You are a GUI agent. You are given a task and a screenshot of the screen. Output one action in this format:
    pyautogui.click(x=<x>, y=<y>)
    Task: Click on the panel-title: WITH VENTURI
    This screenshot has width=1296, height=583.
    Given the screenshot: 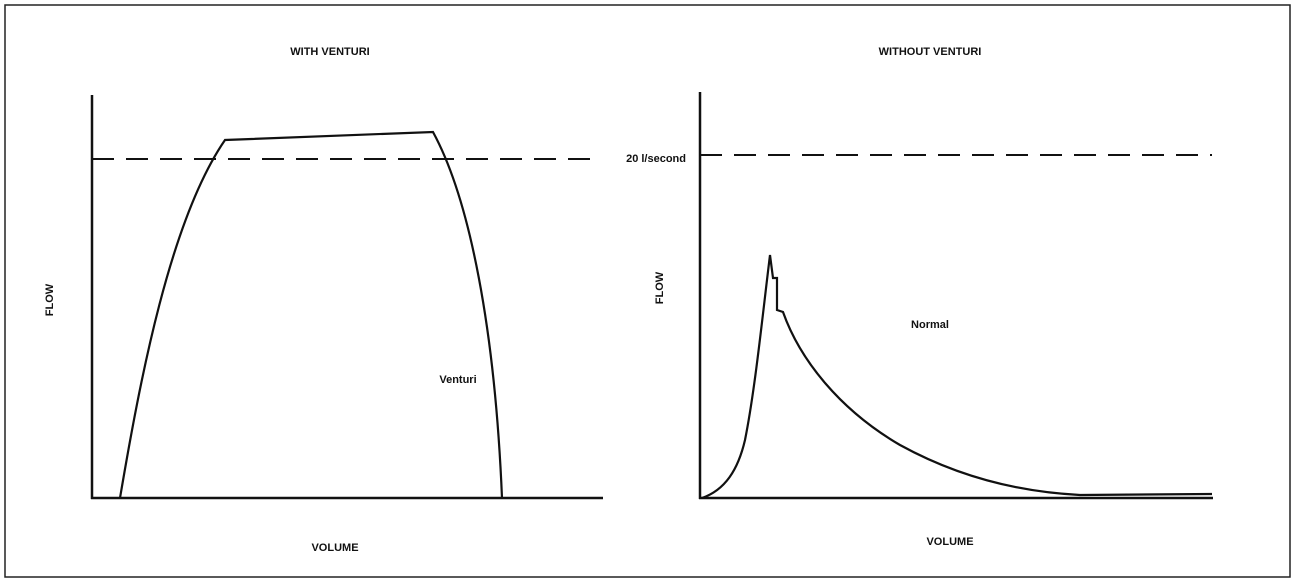 What is the action you would take?
    pyautogui.click(x=329, y=52)
    